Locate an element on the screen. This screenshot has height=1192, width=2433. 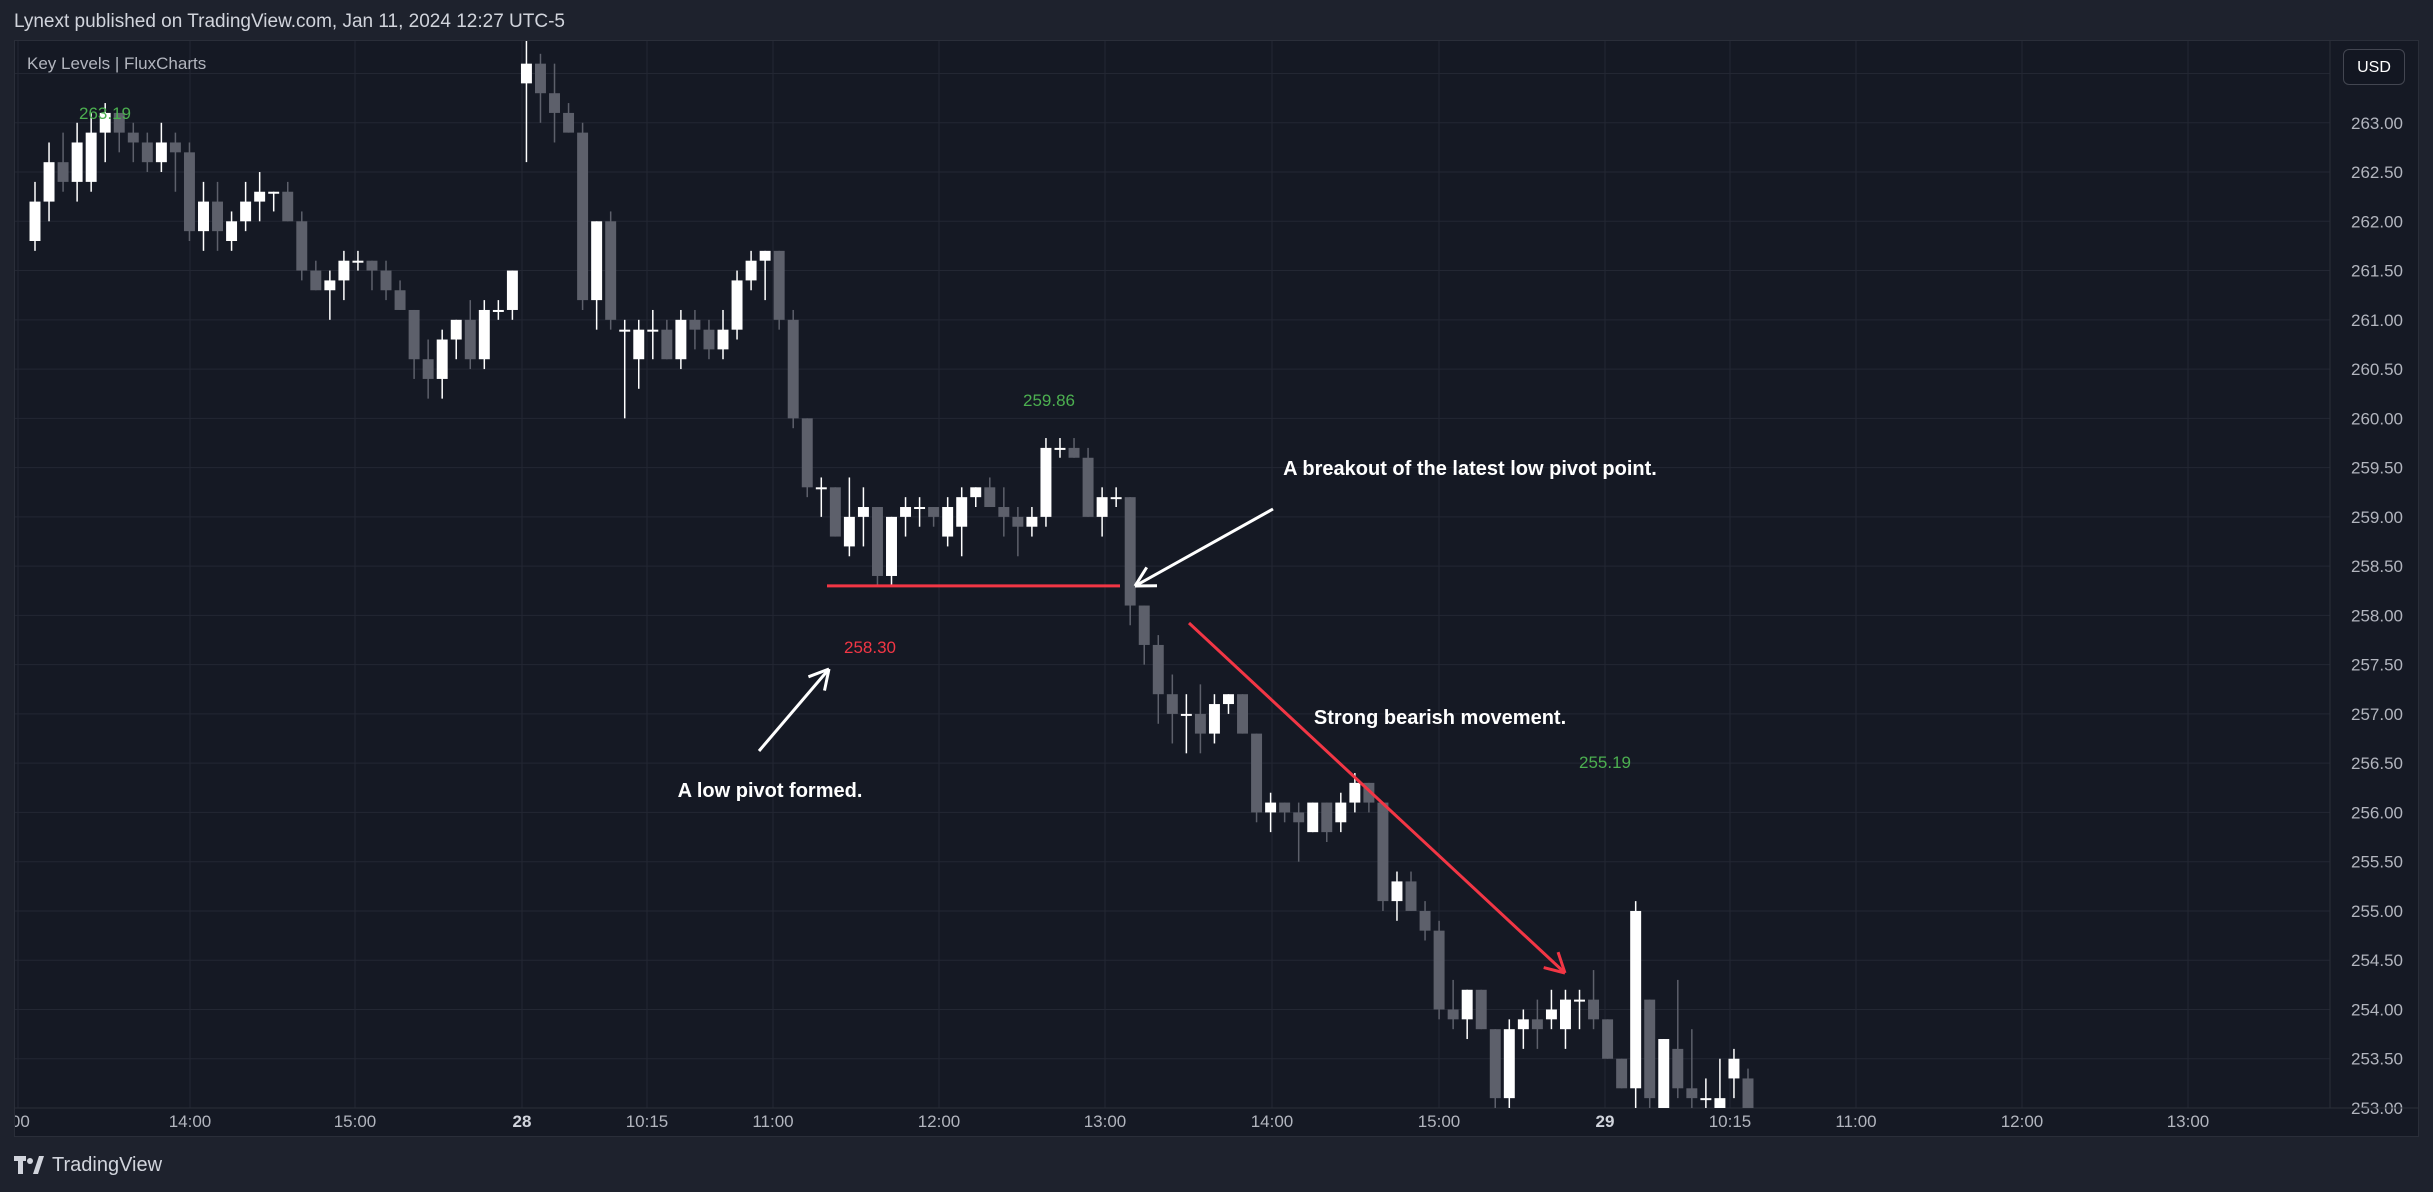
y-tick-label: 256.00 is located at coordinates (2377, 812).